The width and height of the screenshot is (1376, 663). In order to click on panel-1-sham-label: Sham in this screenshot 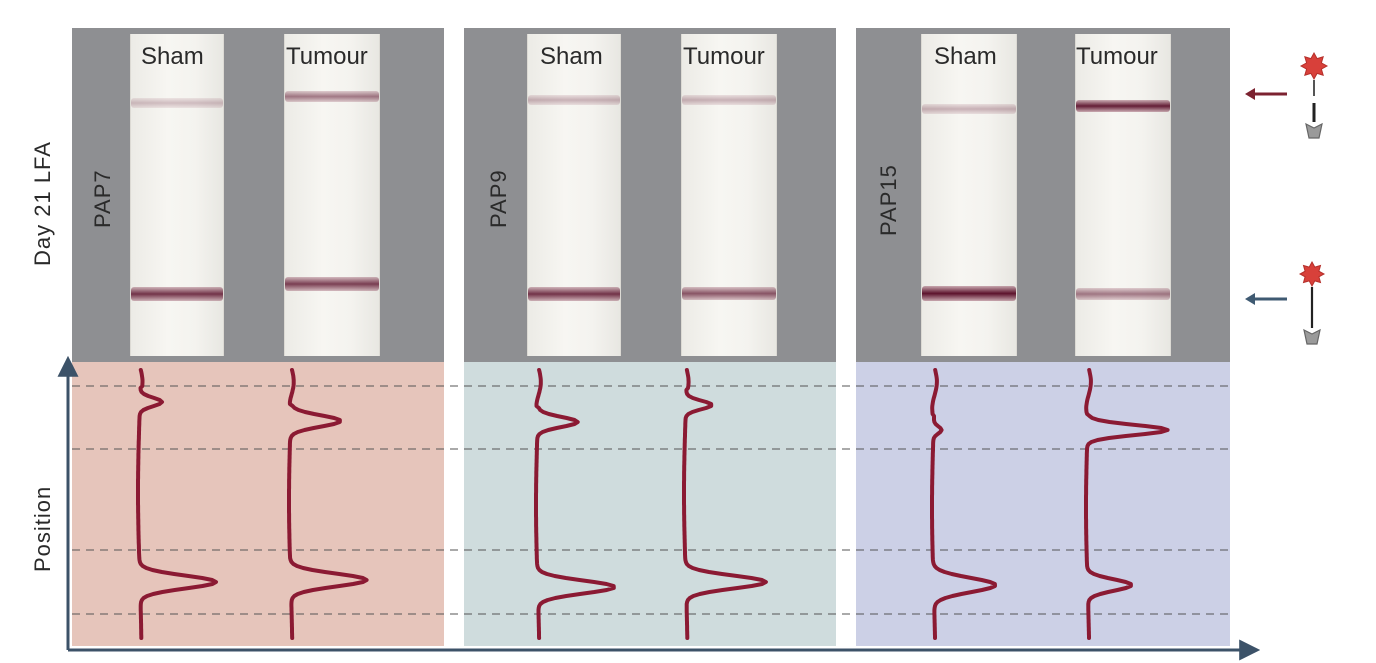, I will do `click(172, 56)`.